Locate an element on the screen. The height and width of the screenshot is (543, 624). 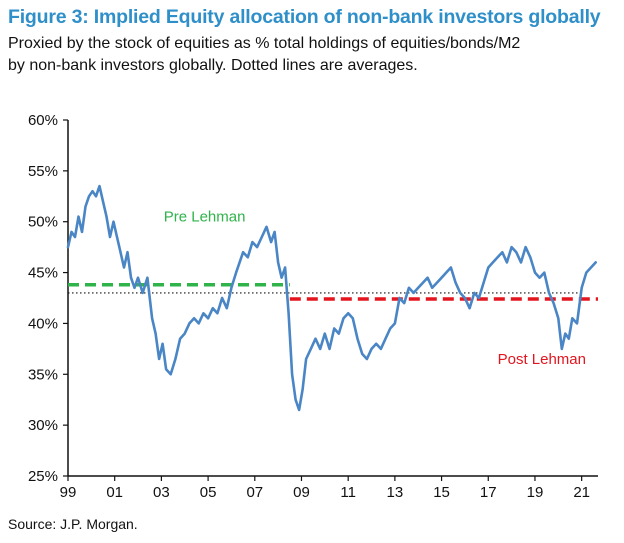
x-tick-label: 17 is located at coordinates (488, 492).